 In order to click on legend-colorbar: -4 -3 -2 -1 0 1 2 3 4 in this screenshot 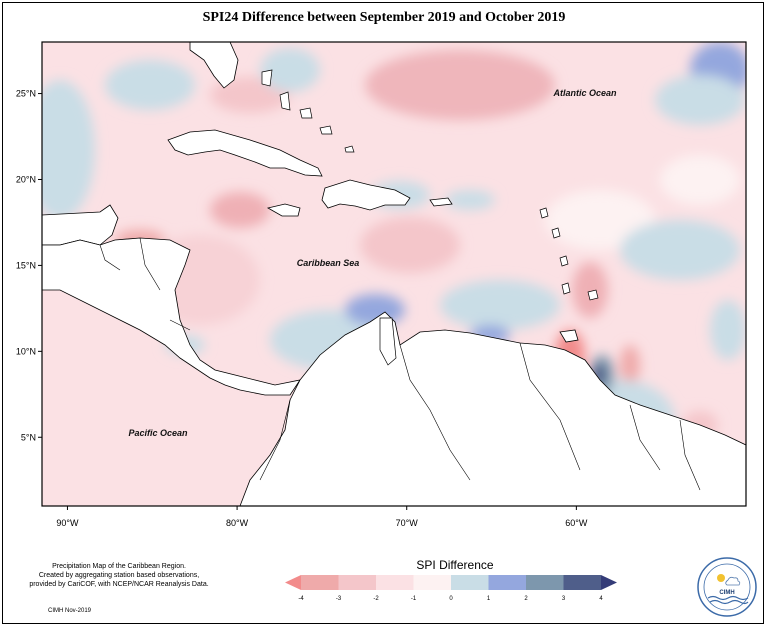, I will do `click(451, 588)`.